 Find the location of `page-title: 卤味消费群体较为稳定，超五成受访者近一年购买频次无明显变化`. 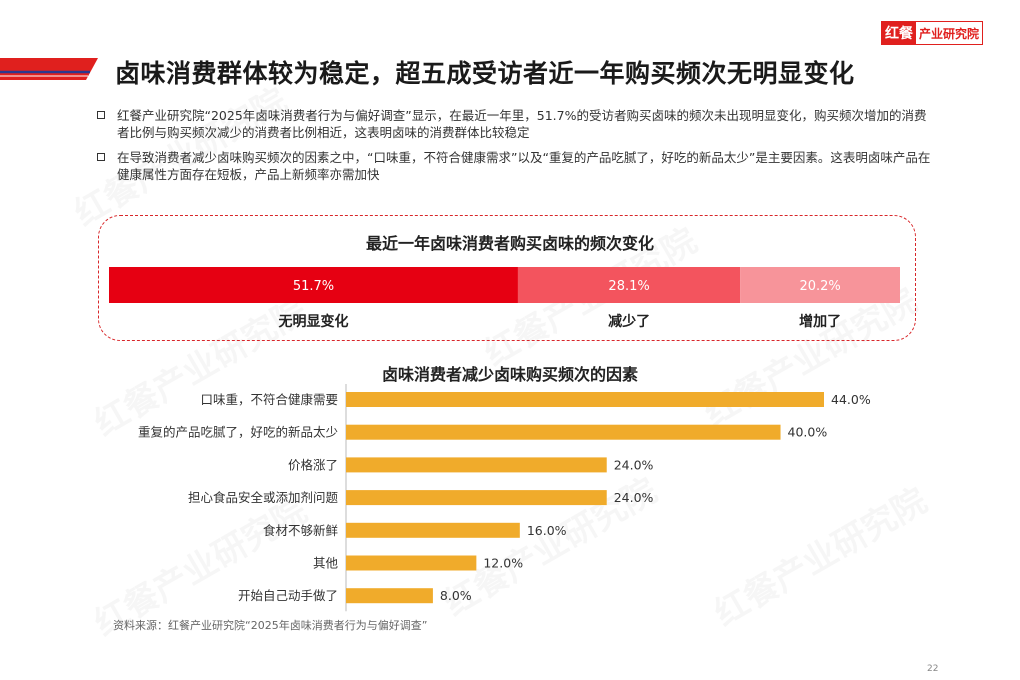

page-title: 卤味消费群体较为稳定，超五成受访者近一年购买频次无明显变化 is located at coordinates (485, 73).